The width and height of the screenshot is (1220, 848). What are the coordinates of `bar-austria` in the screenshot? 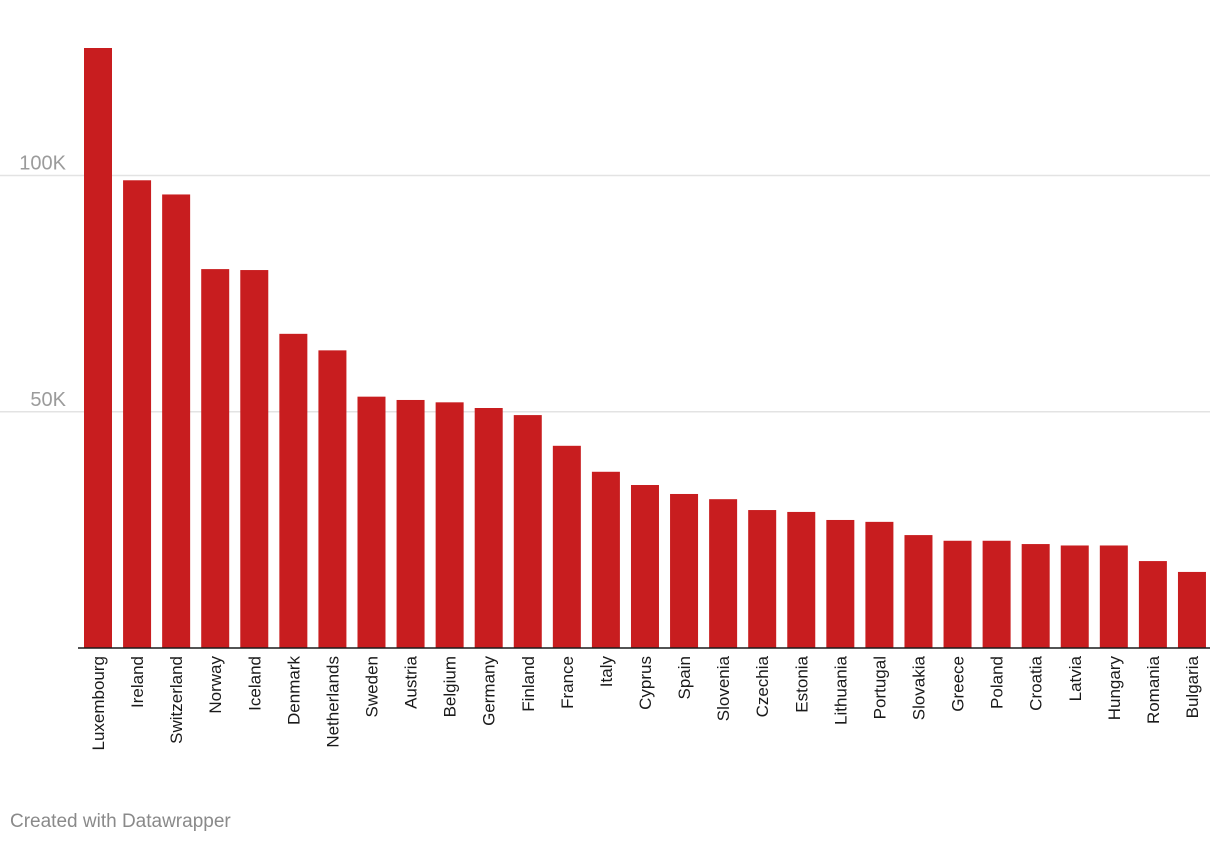 It's located at (410, 523).